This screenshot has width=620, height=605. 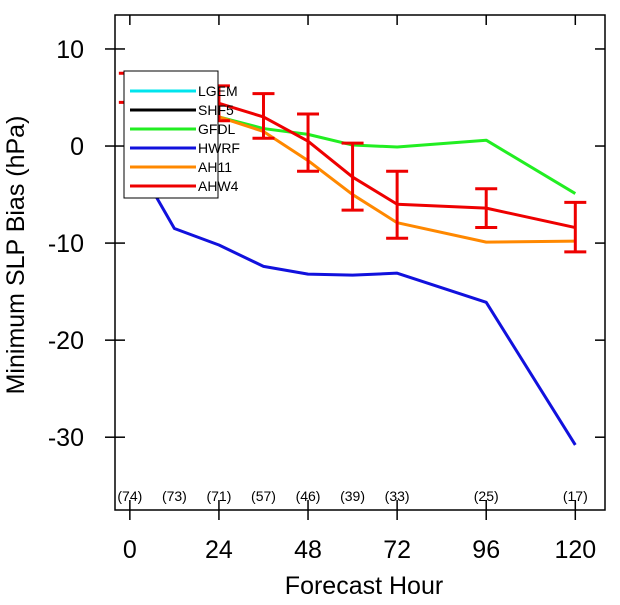 What do you see at coordinates (397, 550) in the screenshot?
I see `x-tick-label-72: 72` at bounding box center [397, 550].